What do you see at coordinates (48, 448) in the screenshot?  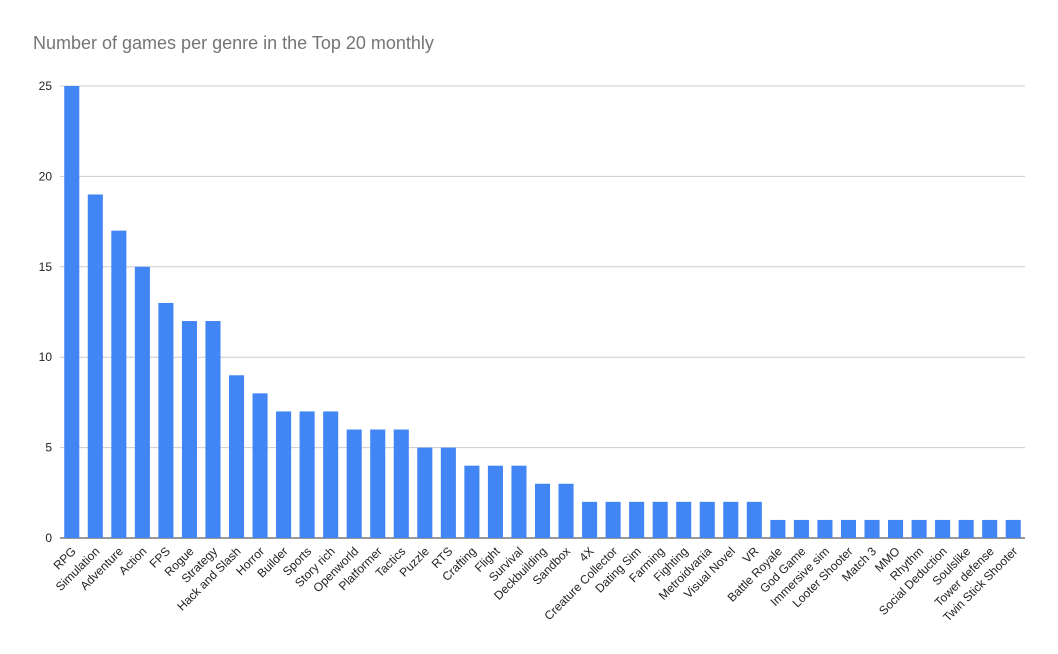 I see `y-tick-label: 5` at bounding box center [48, 448].